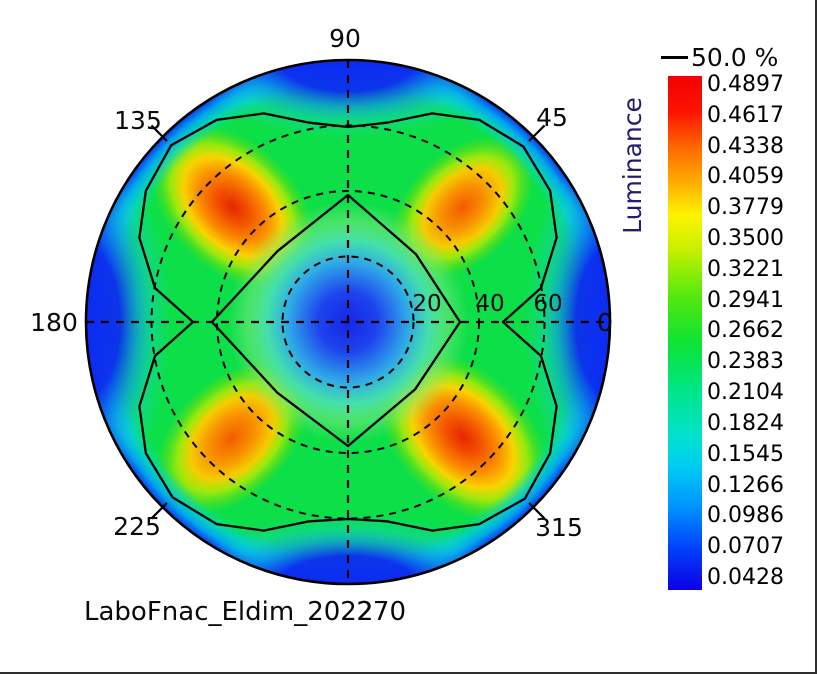  What do you see at coordinates (138, 120) in the screenshot?
I see `angle-label-135: 135` at bounding box center [138, 120].